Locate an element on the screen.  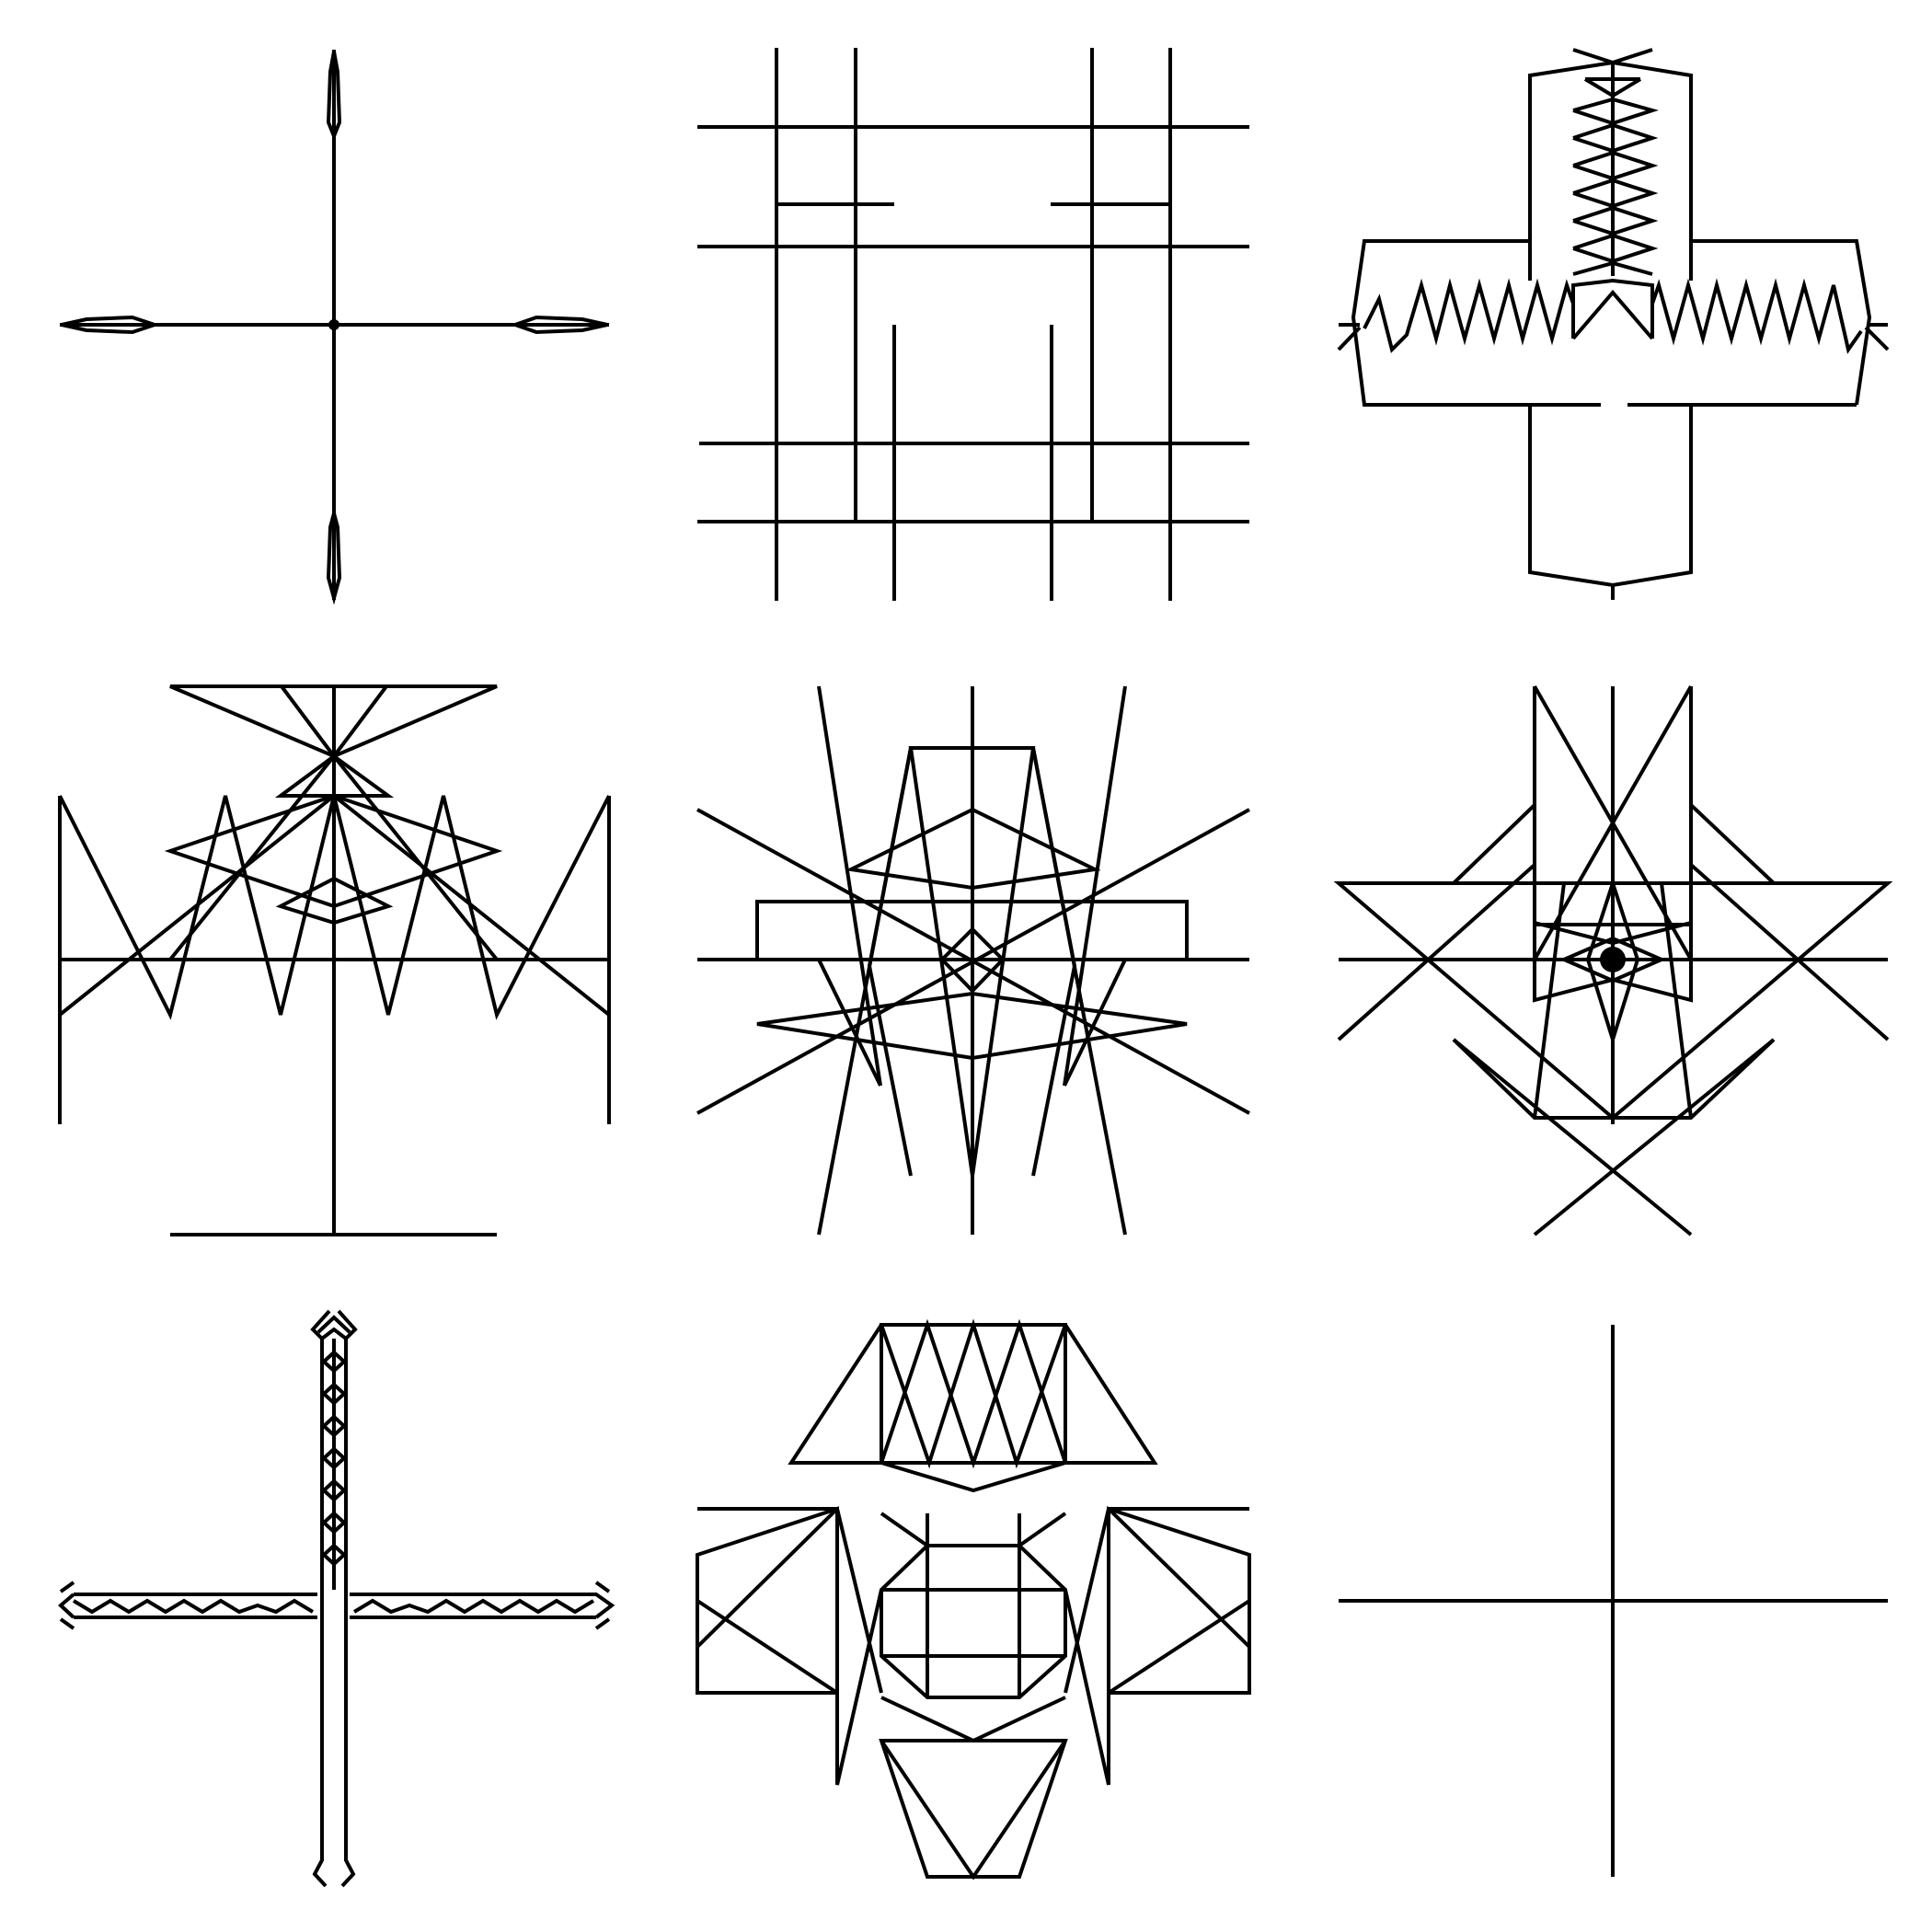
geometric-flower-emblem-glyph is located at coordinates (974, 1599).